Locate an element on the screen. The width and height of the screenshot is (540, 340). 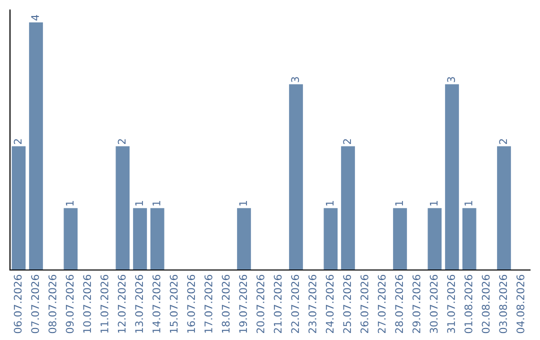
x-tick-label: 09.07.2026 is located at coordinates (70, 304).